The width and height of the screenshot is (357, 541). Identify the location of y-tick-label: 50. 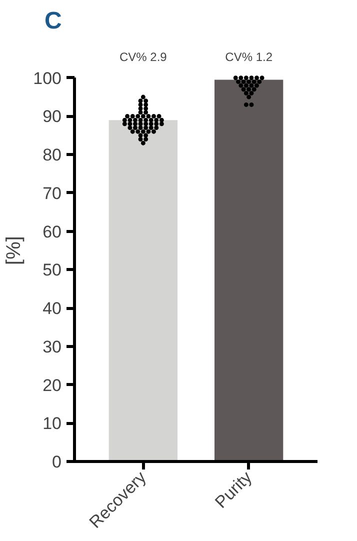
(52, 270).